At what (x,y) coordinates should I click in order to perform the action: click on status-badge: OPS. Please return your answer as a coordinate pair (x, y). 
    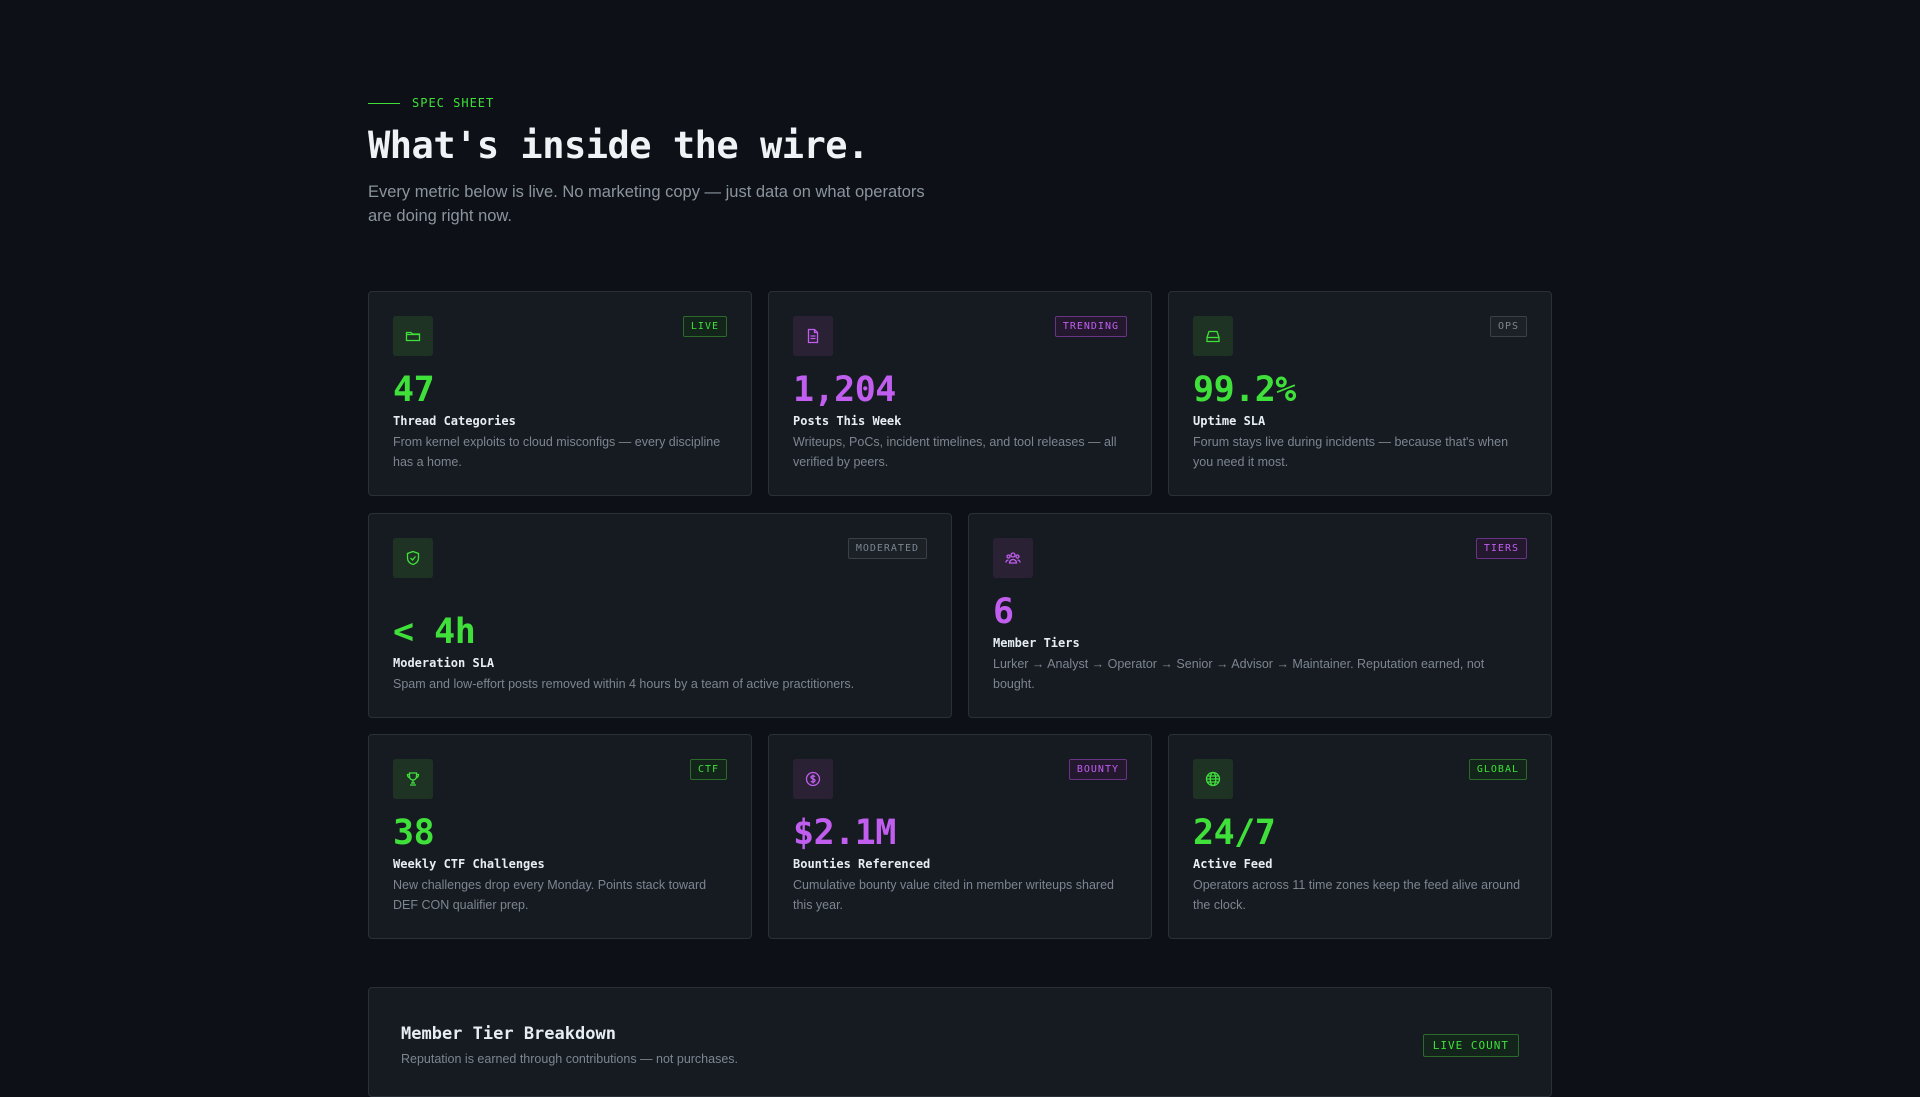
    Looking at the image, I should click on (1508, 326).